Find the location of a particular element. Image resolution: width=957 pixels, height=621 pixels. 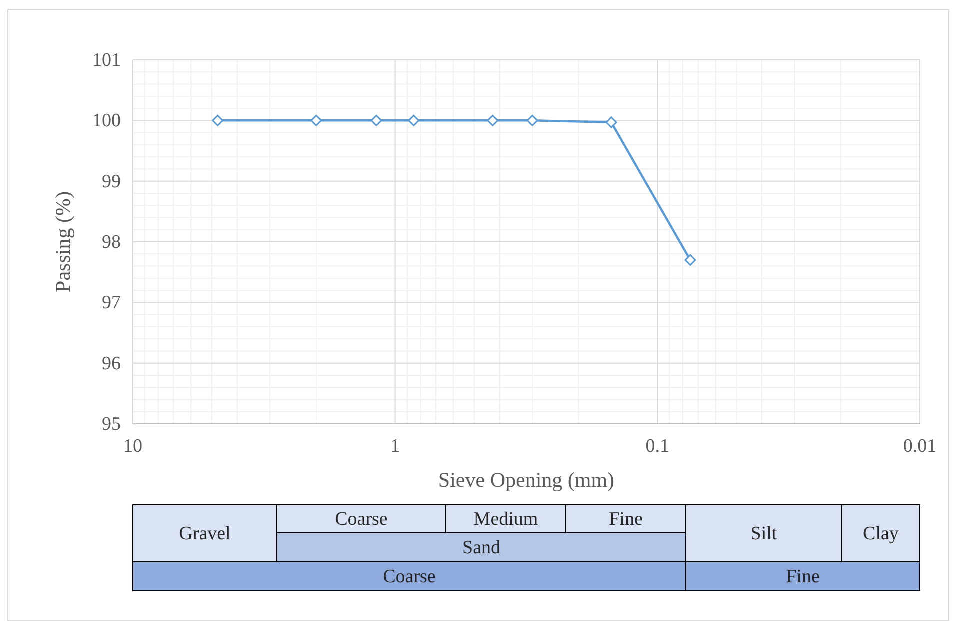

text: Silt is located at coordinates (764, 534).